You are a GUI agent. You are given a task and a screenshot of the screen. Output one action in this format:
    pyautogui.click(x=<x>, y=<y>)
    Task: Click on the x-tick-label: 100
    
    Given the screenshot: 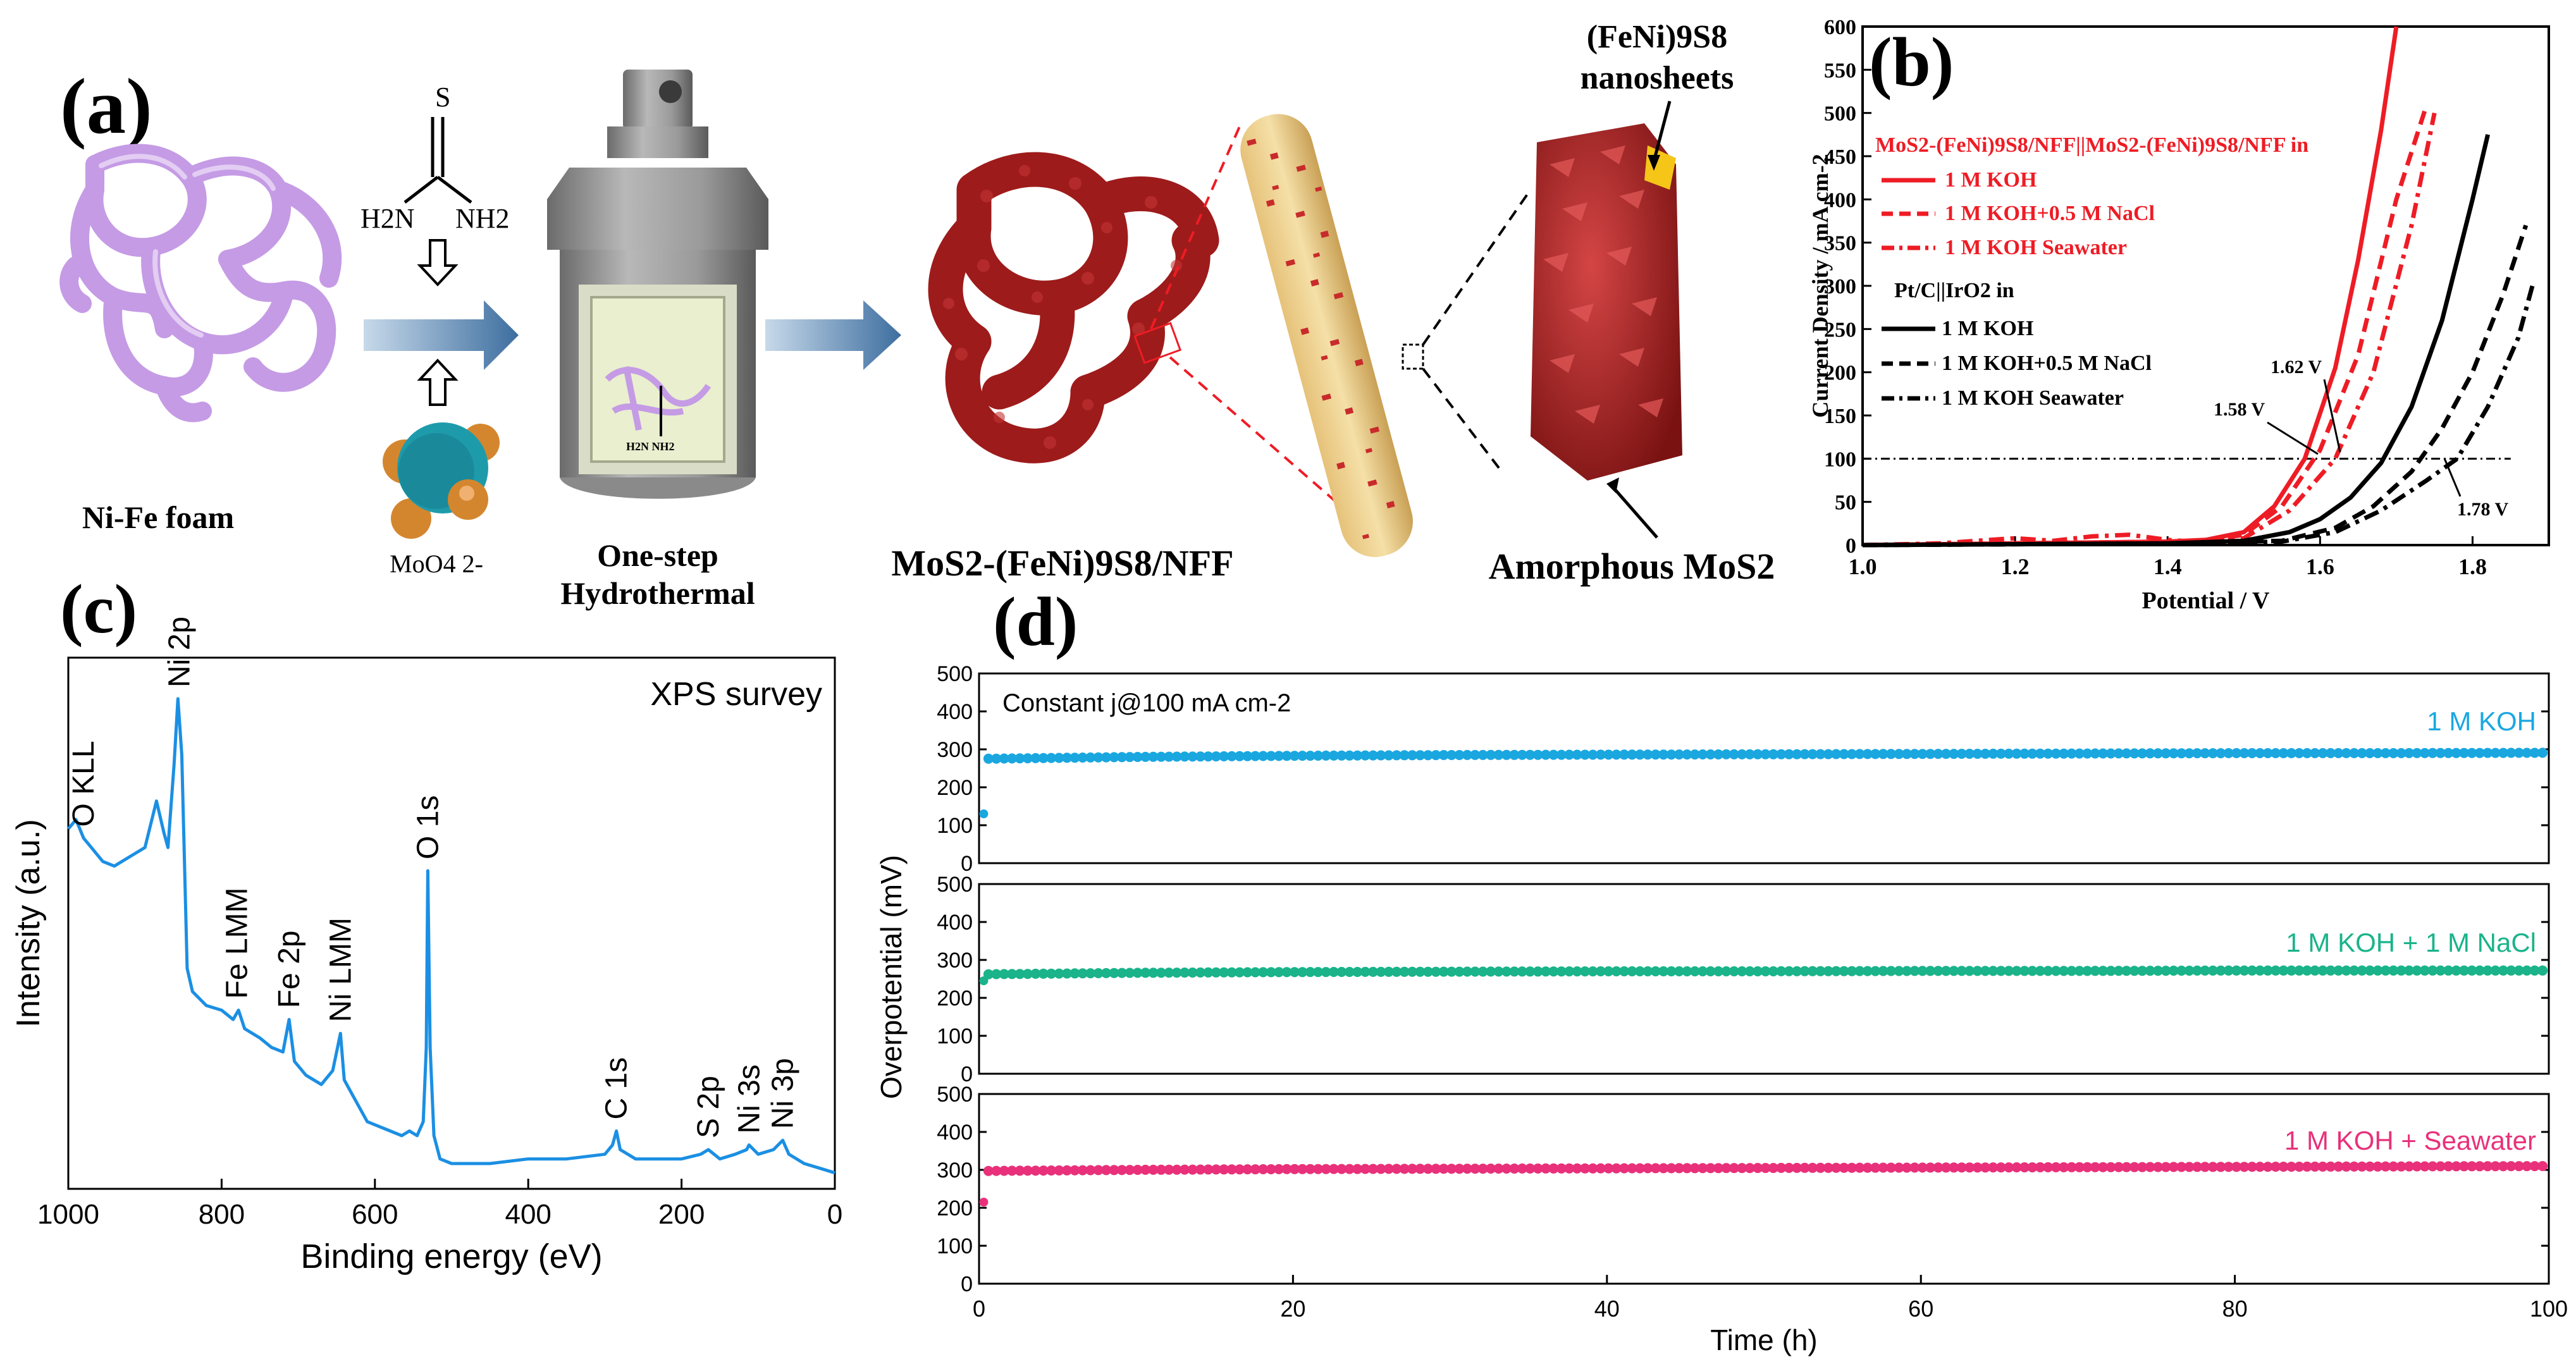 What is the action you would take?
    pyautogui.click(x=2549, y=1309)
    